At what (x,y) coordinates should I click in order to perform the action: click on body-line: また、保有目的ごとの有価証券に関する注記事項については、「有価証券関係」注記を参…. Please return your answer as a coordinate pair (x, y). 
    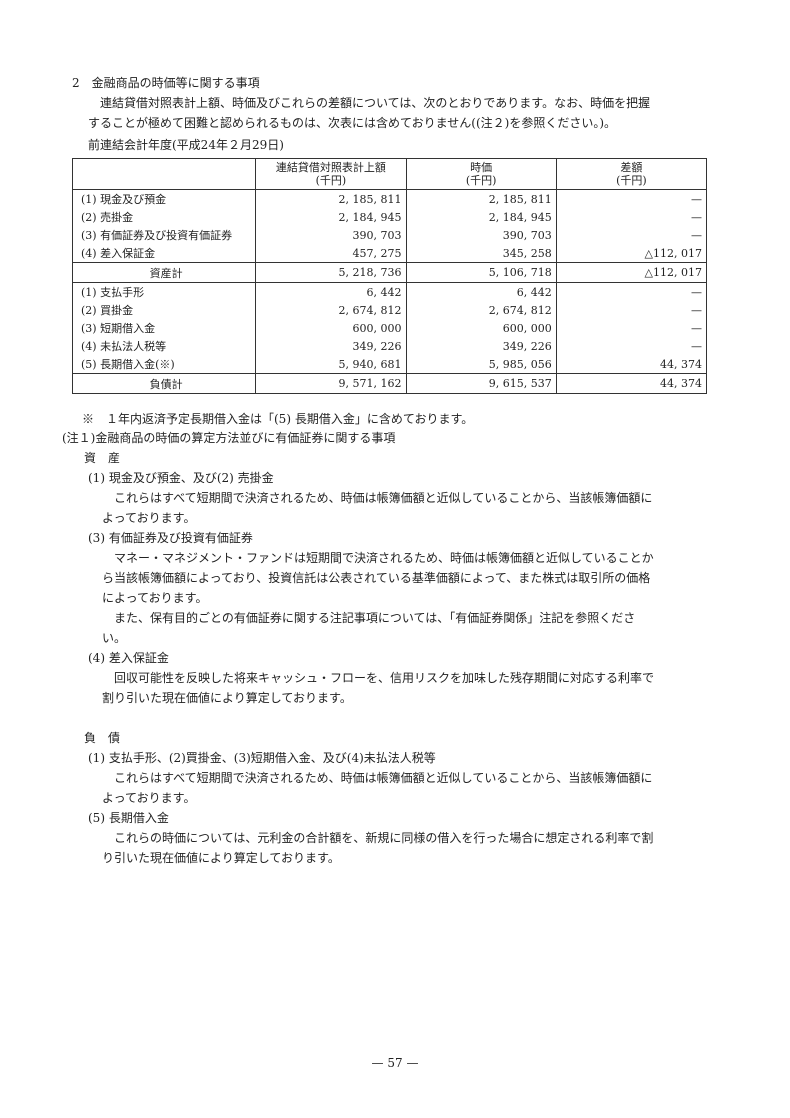
    Looking at the image, I should click on (375, 618).